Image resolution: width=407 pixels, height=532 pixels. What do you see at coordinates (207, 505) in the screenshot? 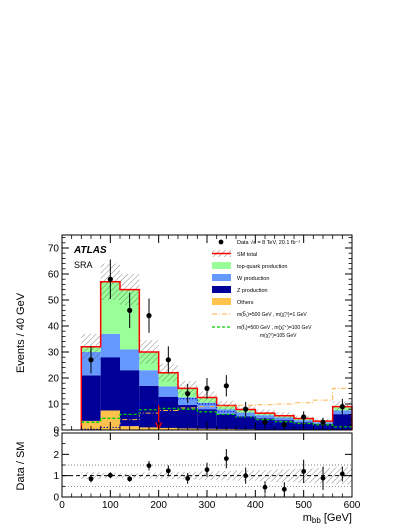
I see `x-tick-label-300: 300` at bounding box center [207, 505].